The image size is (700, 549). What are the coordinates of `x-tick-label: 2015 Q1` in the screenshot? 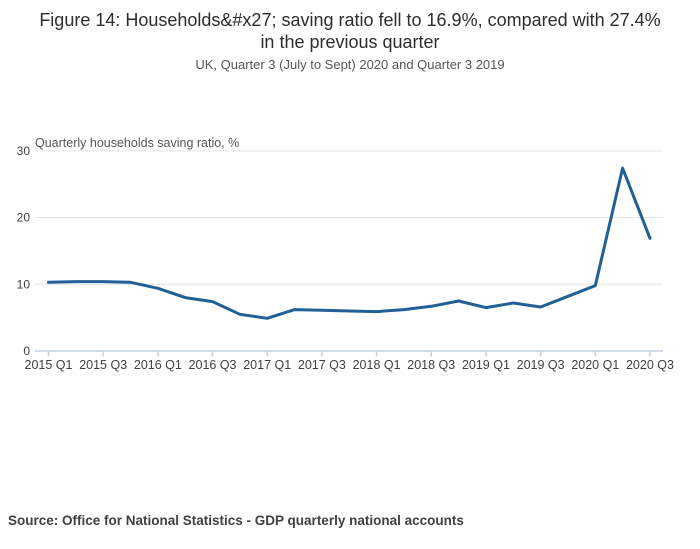 It's located at (49, 365).